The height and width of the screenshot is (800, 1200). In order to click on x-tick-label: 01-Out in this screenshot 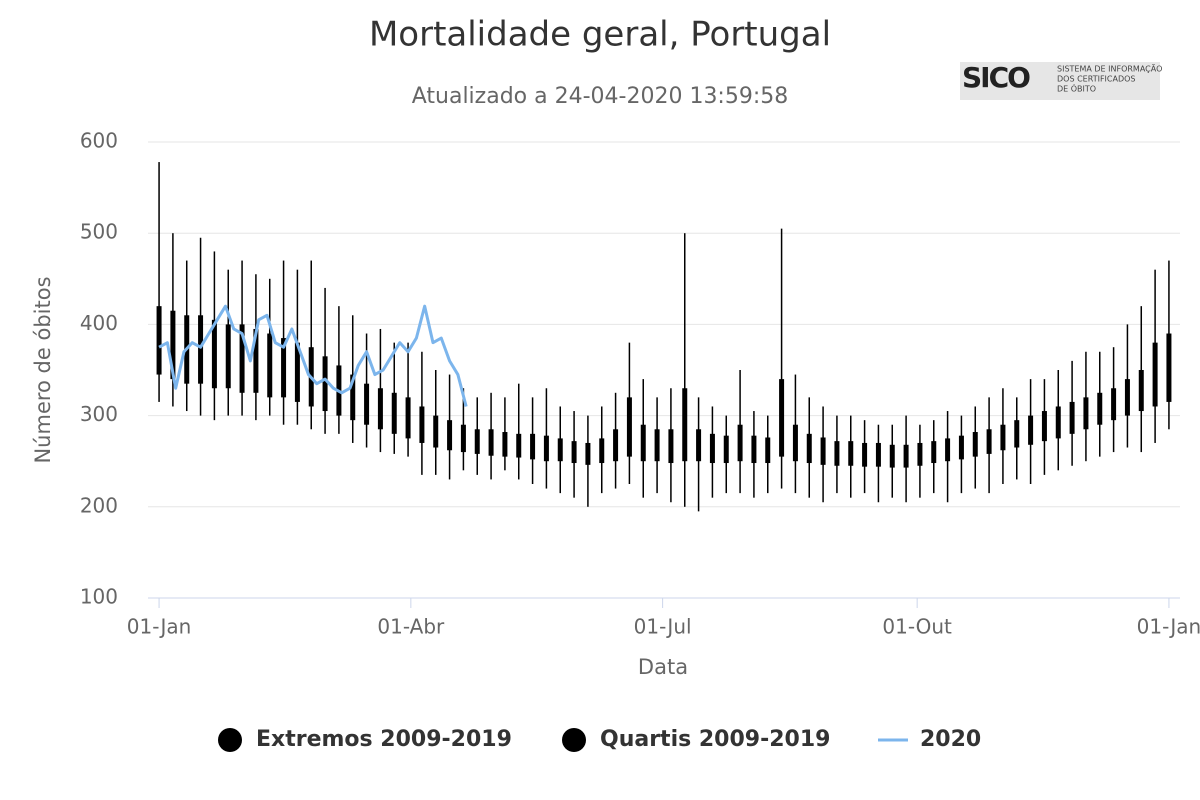, I will do `click(917, 627)`.